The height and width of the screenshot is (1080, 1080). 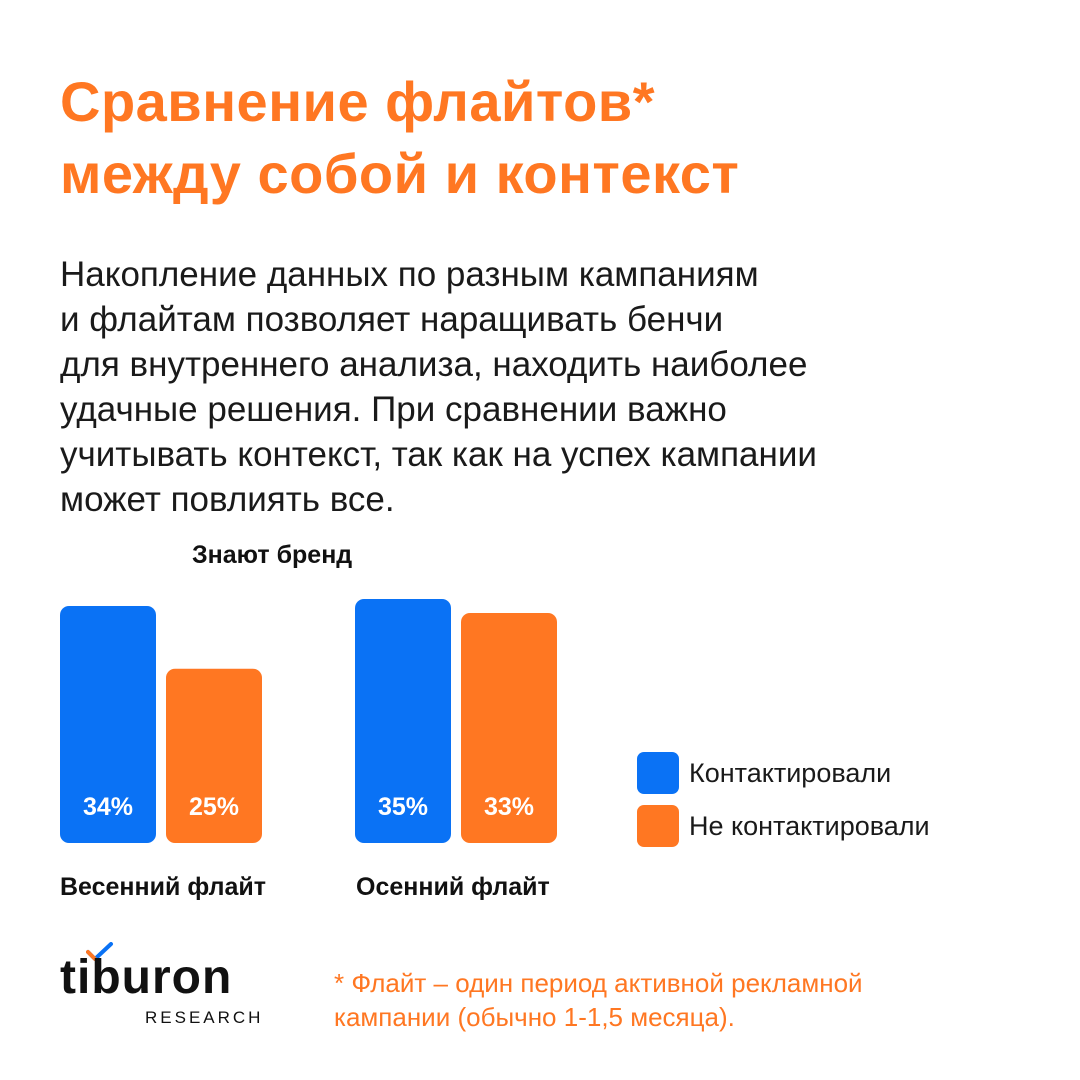 I want to click on footnote-line-1: * Флайт – один период активной рекламной, so click(x=598, y=983).